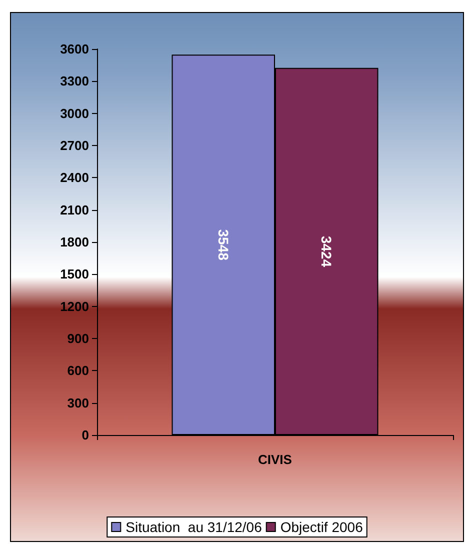  I want to click on y-tick-label: 1800, so click(74, 242).